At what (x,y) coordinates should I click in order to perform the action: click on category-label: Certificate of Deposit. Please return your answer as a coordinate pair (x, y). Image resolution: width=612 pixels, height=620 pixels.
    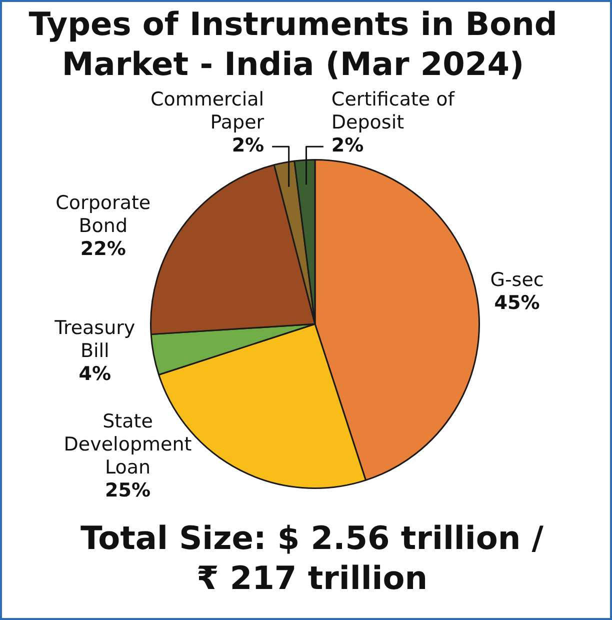
    Looking at the image, I should click on (392, 111).